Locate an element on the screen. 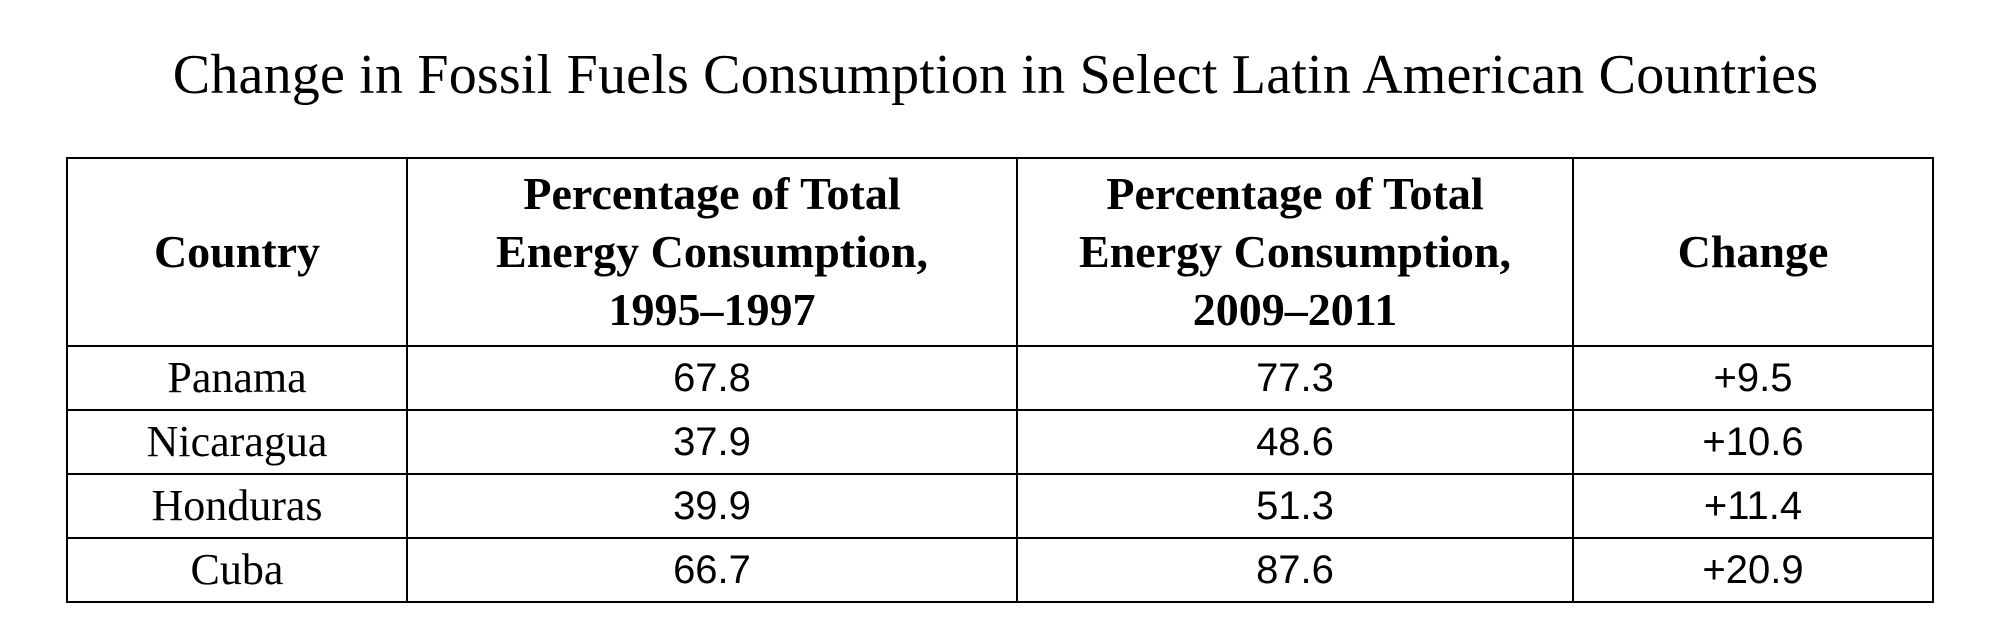 Image resolution: width=1991 pixels, height=639 pixels. country-cell: Nicaragua is located at coordinates (237, 442).